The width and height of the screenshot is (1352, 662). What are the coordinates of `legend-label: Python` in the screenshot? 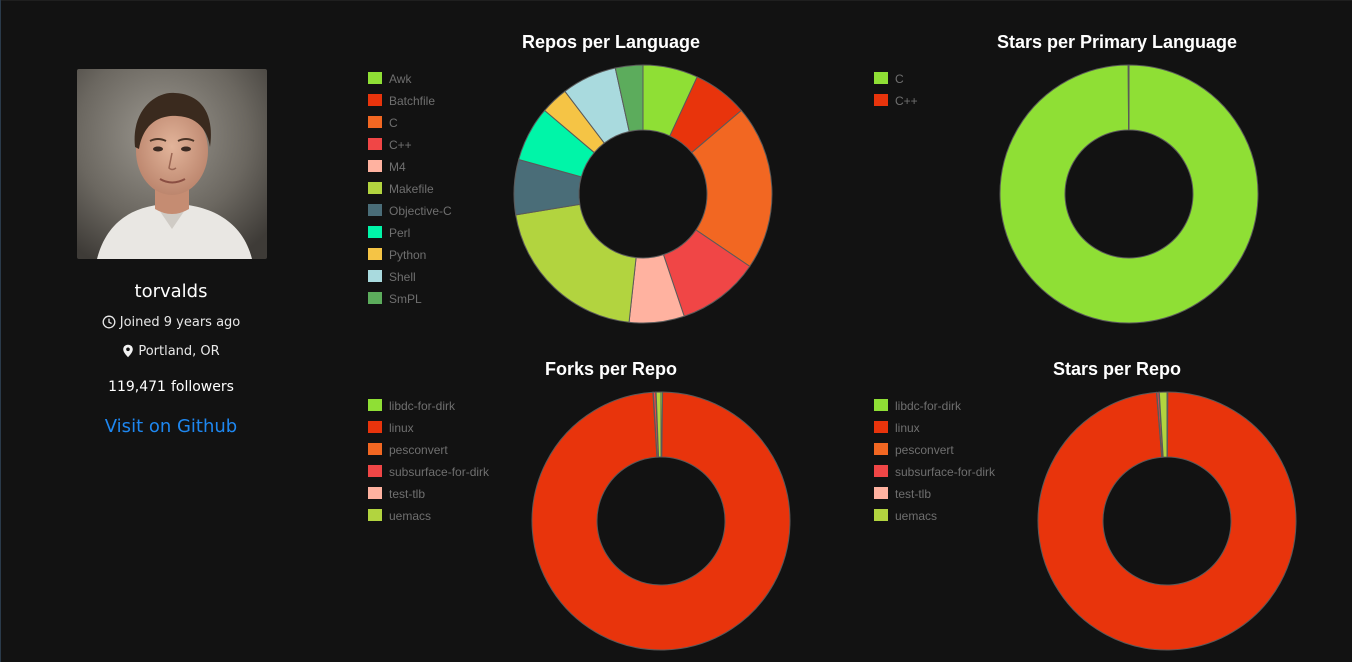 It's located at (408, 255).